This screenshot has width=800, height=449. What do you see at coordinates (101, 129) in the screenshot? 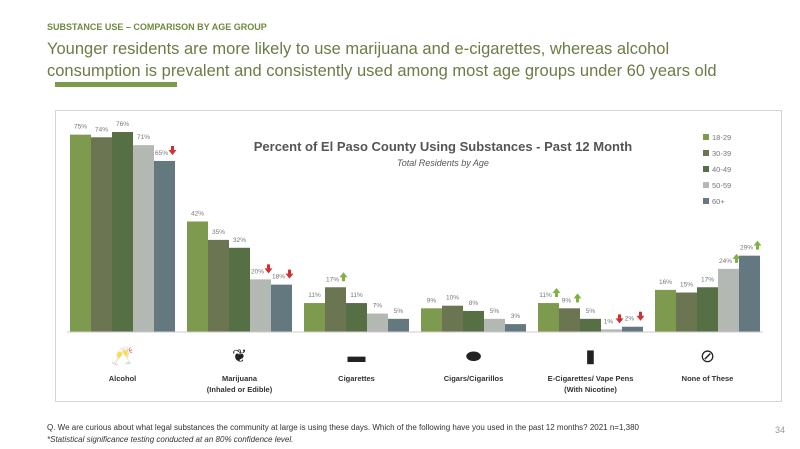
I see `data-label: 74%` at bounding box center [101, 129].